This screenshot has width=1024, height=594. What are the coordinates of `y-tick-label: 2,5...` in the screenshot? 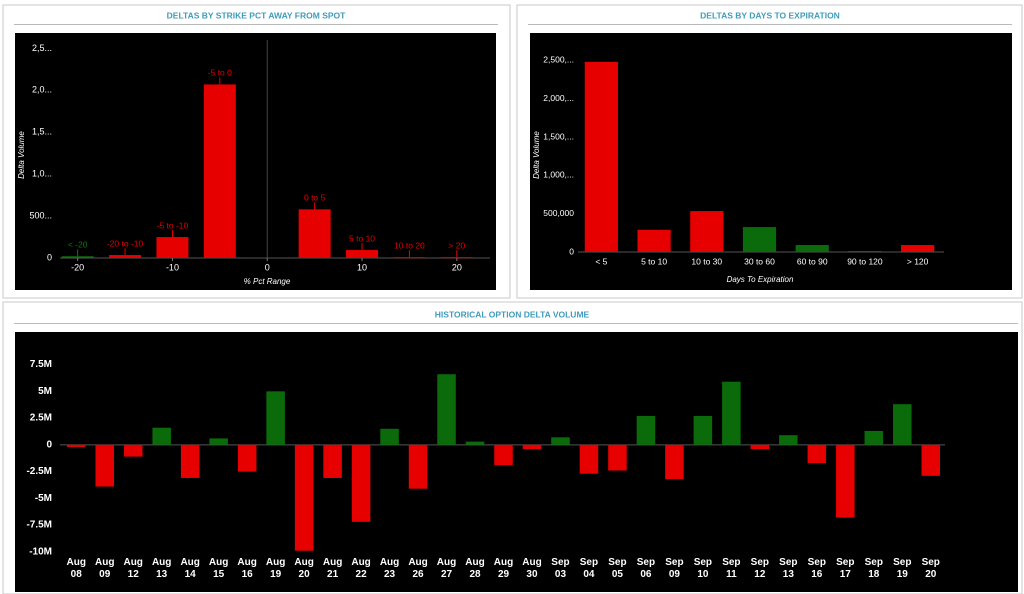 It's located at (42, 48).